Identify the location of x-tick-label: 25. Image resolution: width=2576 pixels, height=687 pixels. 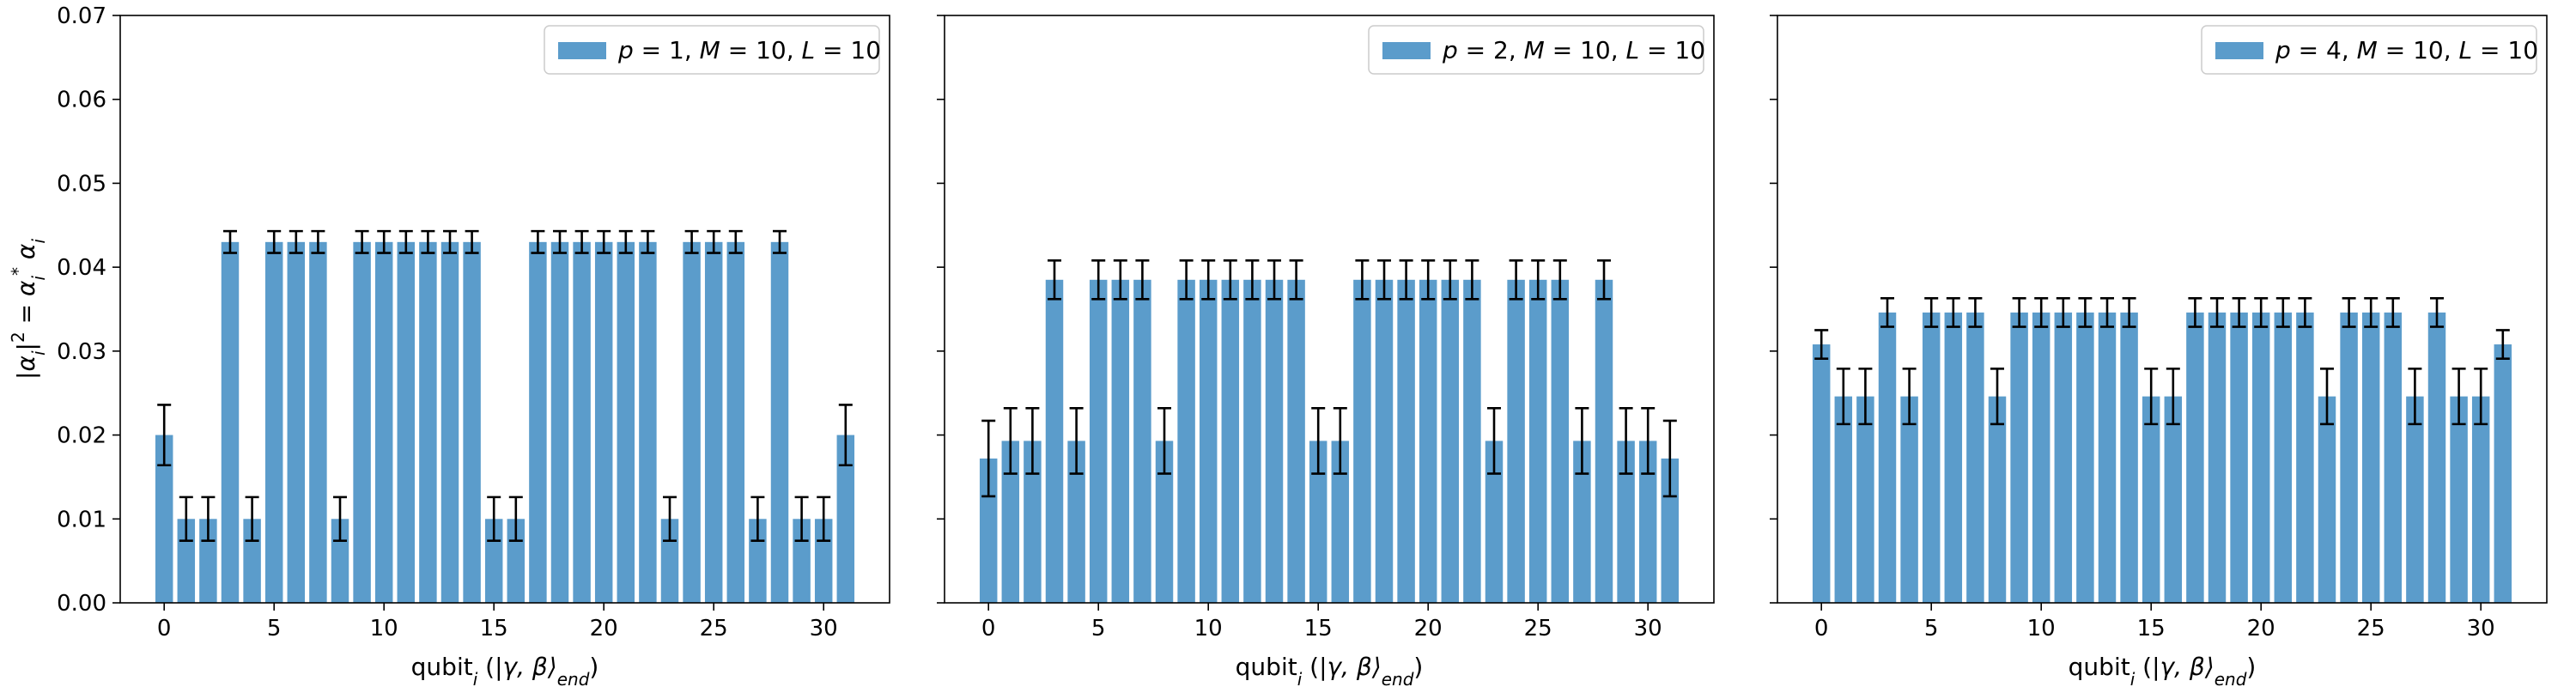
(2371, 628).